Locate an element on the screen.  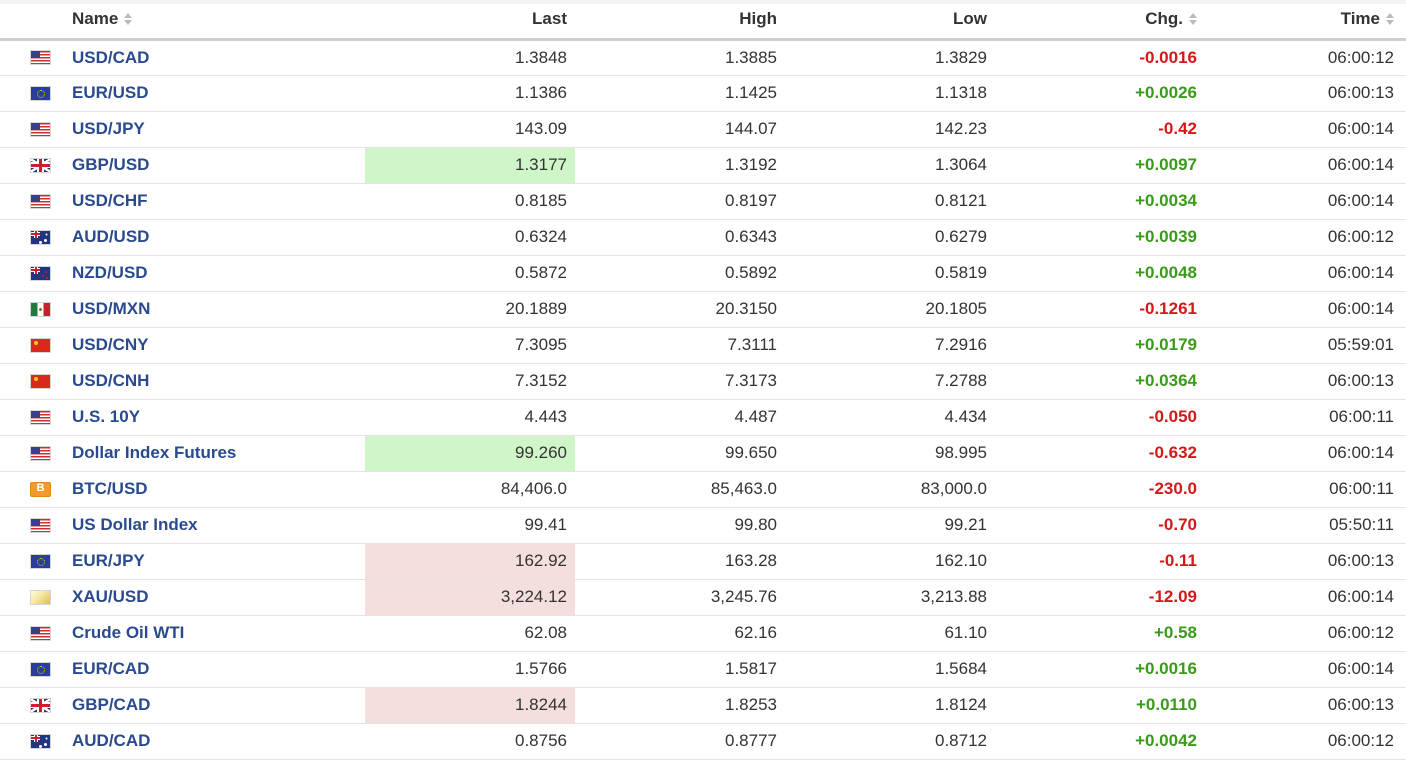
instrument-link: USD/CHF is located at coordinates (110, 200).